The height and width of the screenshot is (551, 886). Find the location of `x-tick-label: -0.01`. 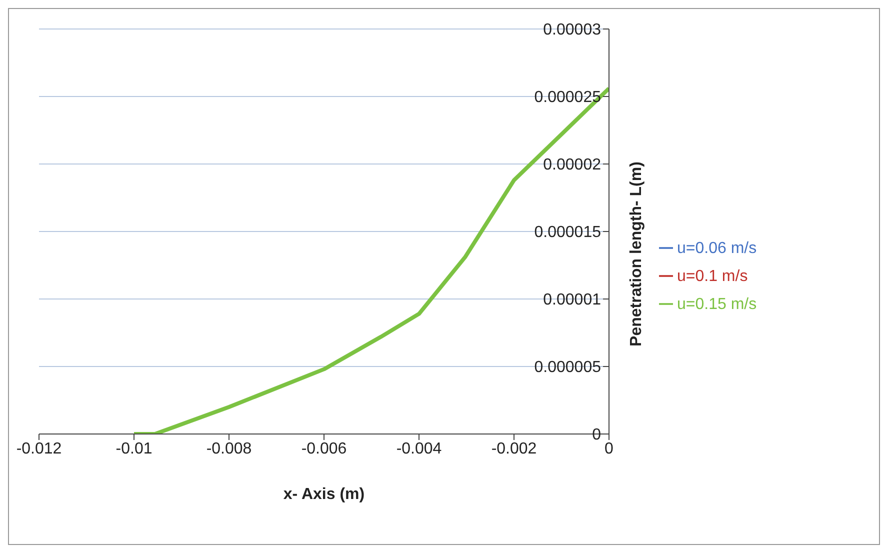

x-tick-label: -0.01 is located at coordinates (134, 449).